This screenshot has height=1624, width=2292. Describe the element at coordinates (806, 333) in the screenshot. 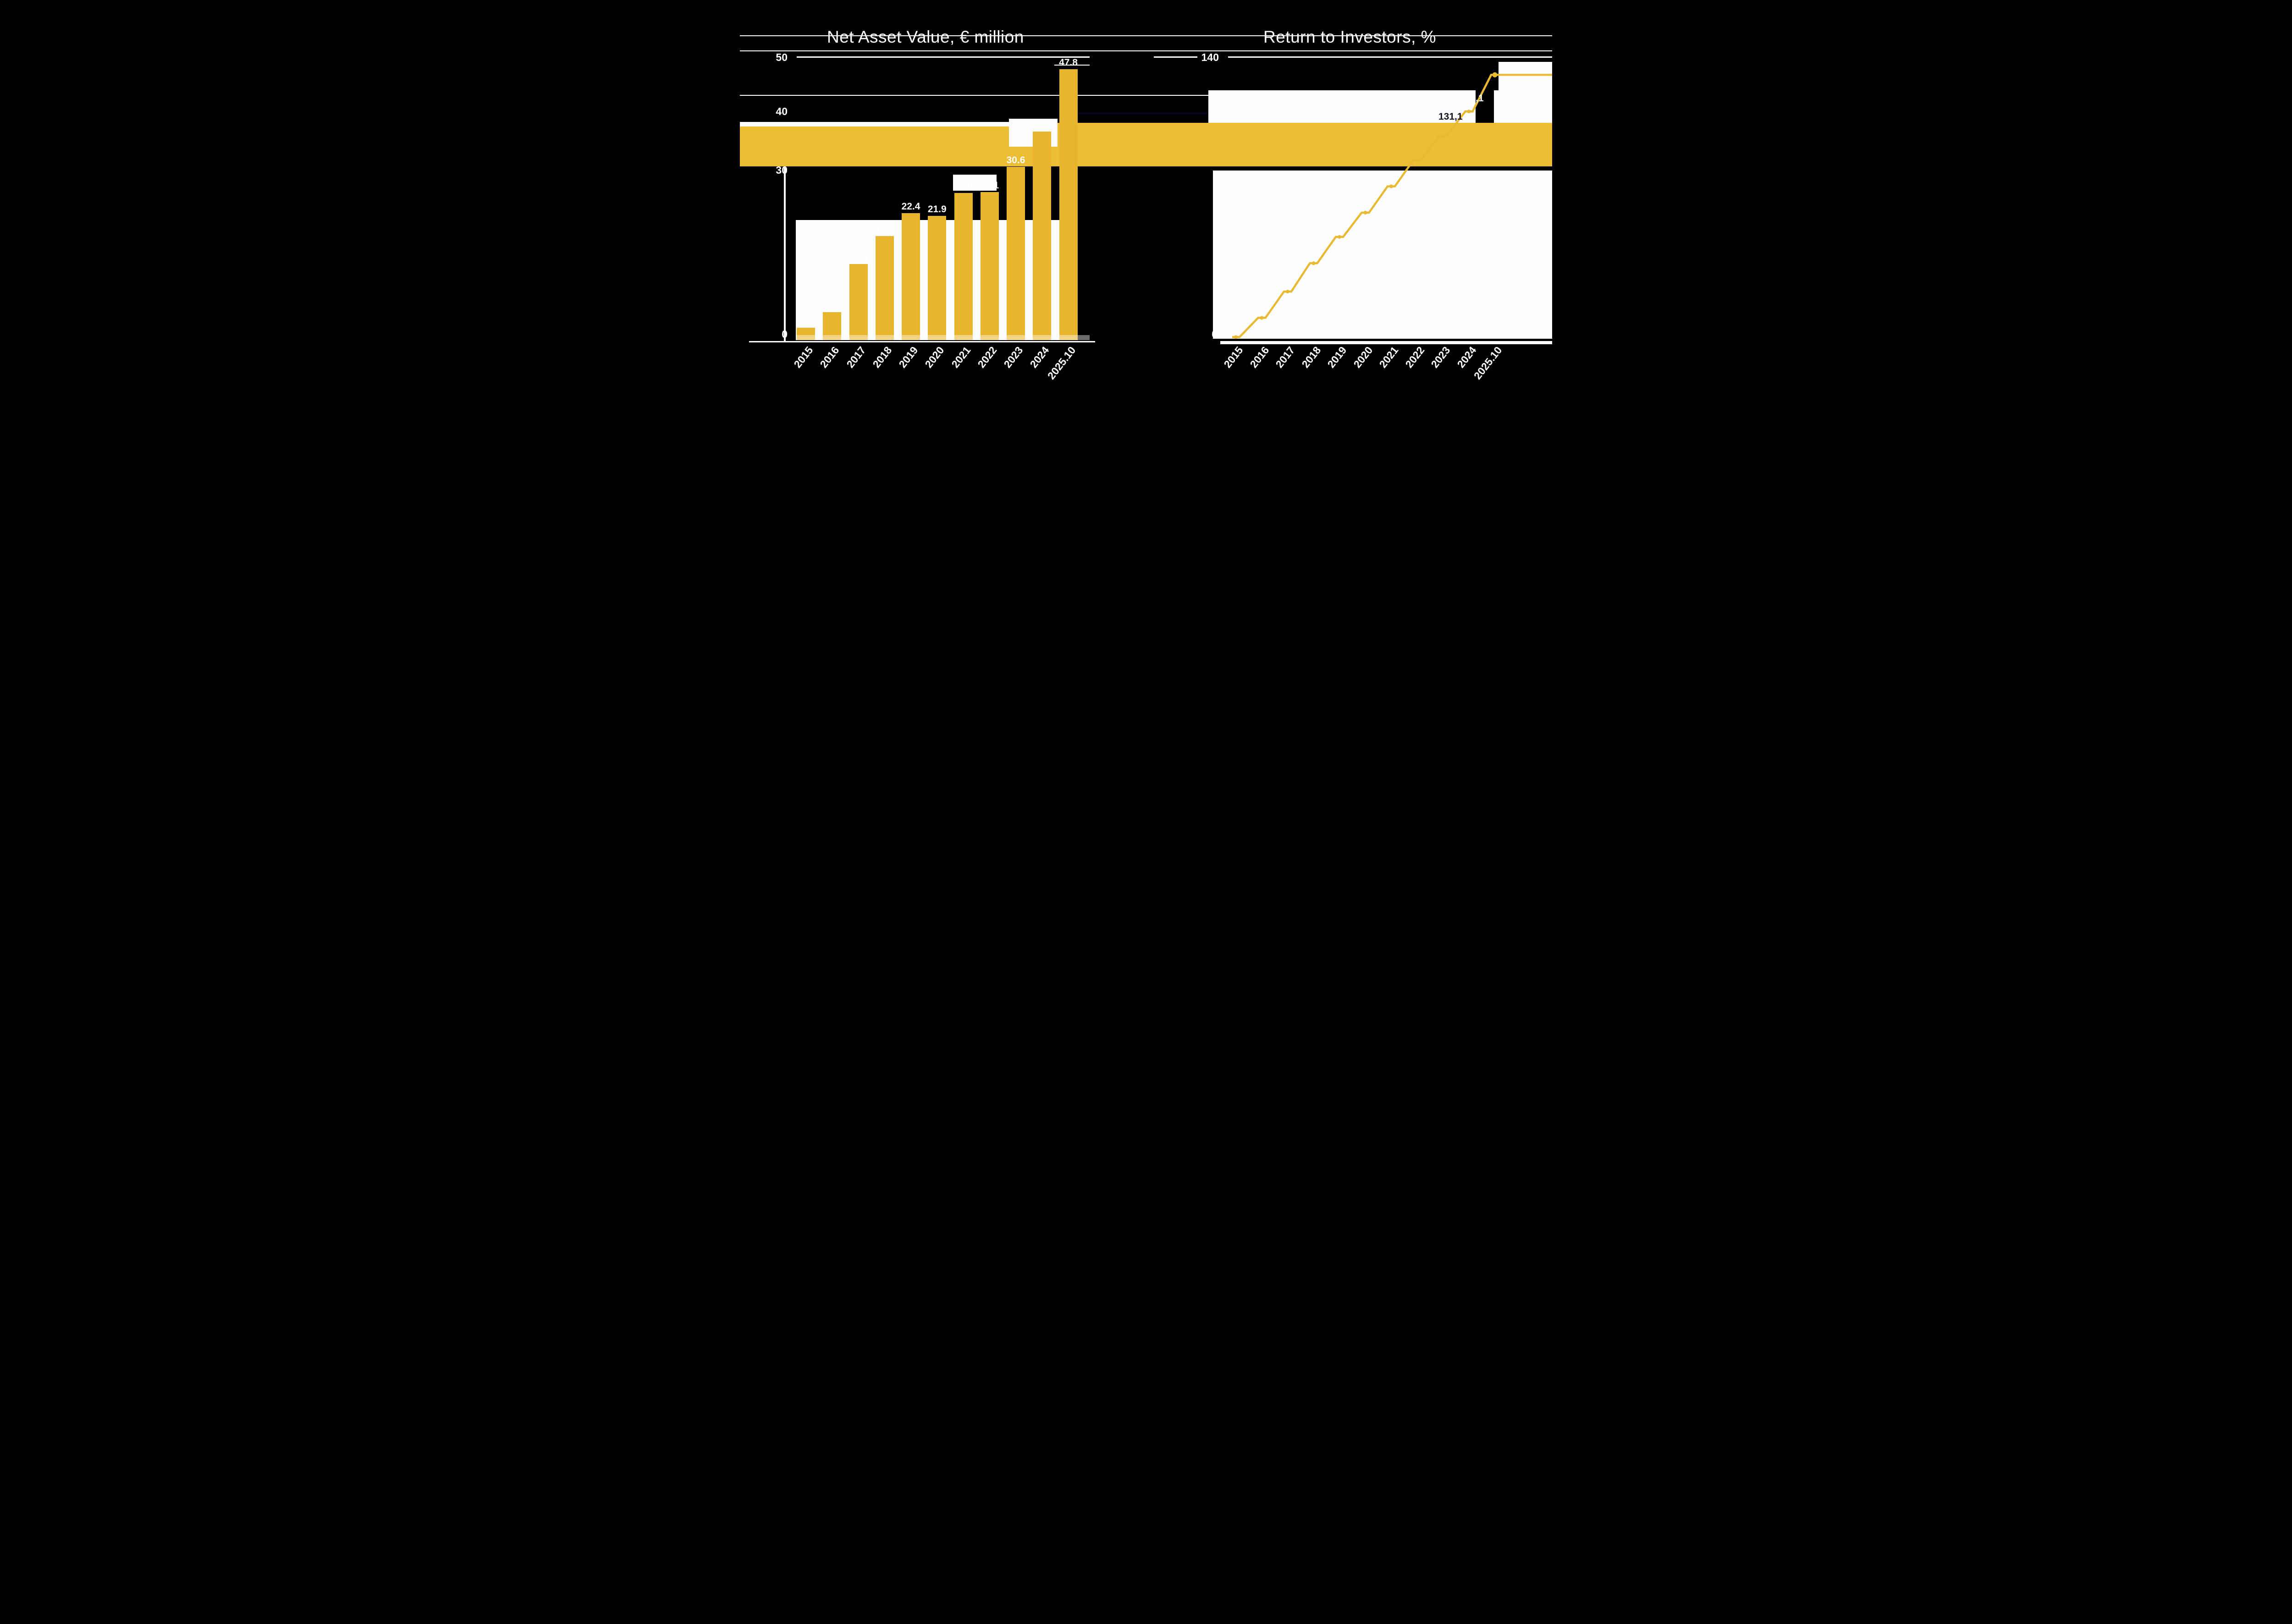

I see `nav-bar-2015` at that location.